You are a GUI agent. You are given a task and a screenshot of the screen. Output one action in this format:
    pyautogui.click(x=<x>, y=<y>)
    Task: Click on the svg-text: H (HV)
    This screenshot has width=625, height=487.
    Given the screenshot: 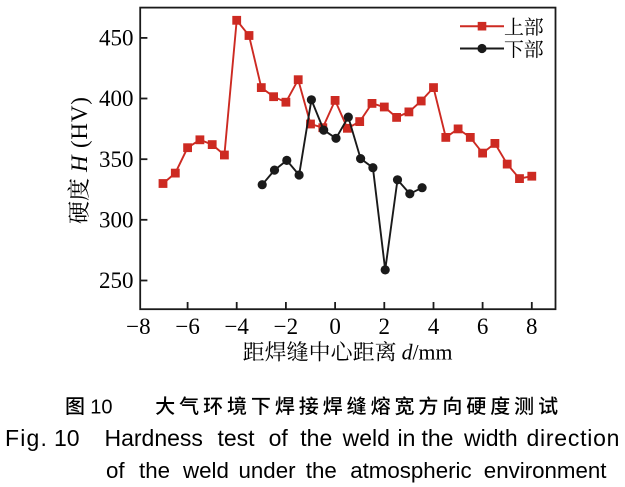 What is the action you would take?
    pyautogui.click(x=79, y=134)
    